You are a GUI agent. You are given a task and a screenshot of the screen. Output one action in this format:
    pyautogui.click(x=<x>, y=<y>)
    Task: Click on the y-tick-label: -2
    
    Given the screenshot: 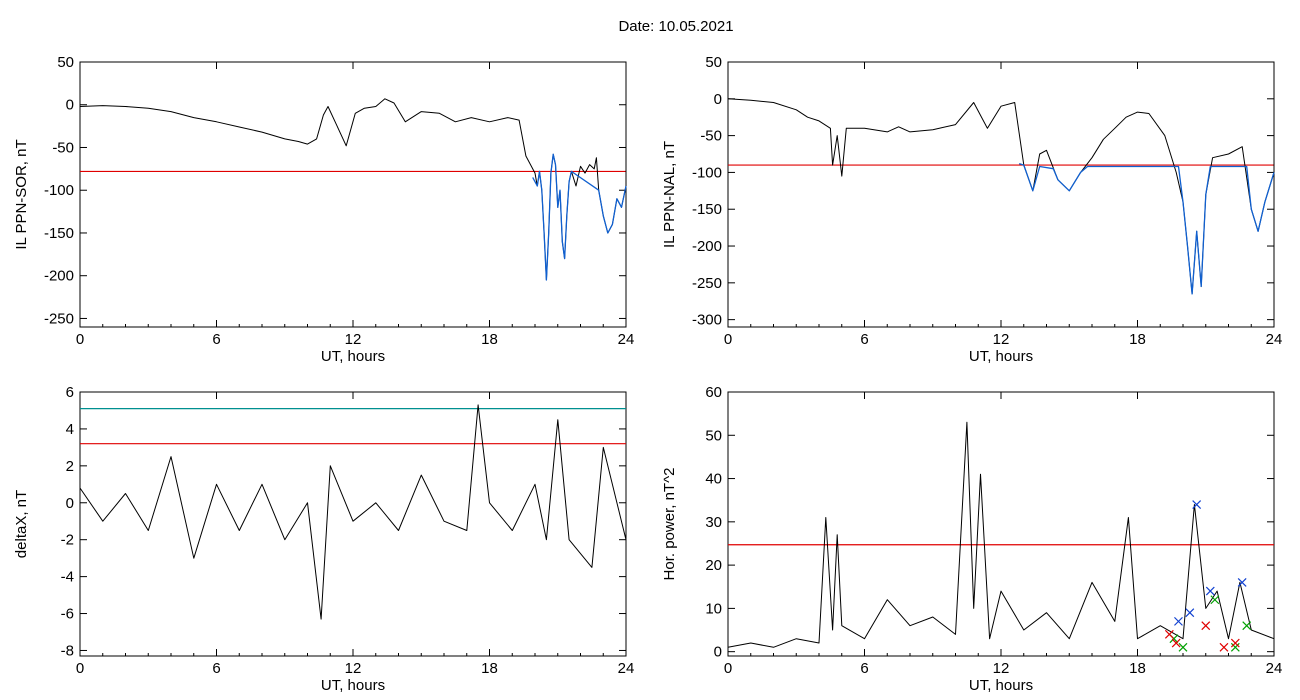 What is the action you would take?
    pyautogui.click(x=67, y=540)
    